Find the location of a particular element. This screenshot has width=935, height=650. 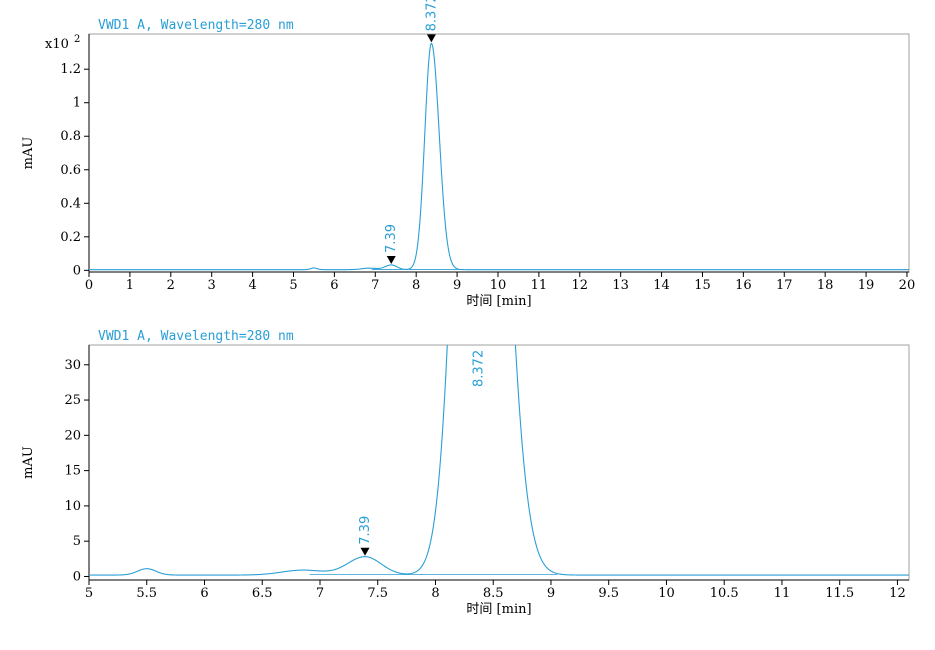

y-tick-label: 0.2 is located at coordinates (70, 237).